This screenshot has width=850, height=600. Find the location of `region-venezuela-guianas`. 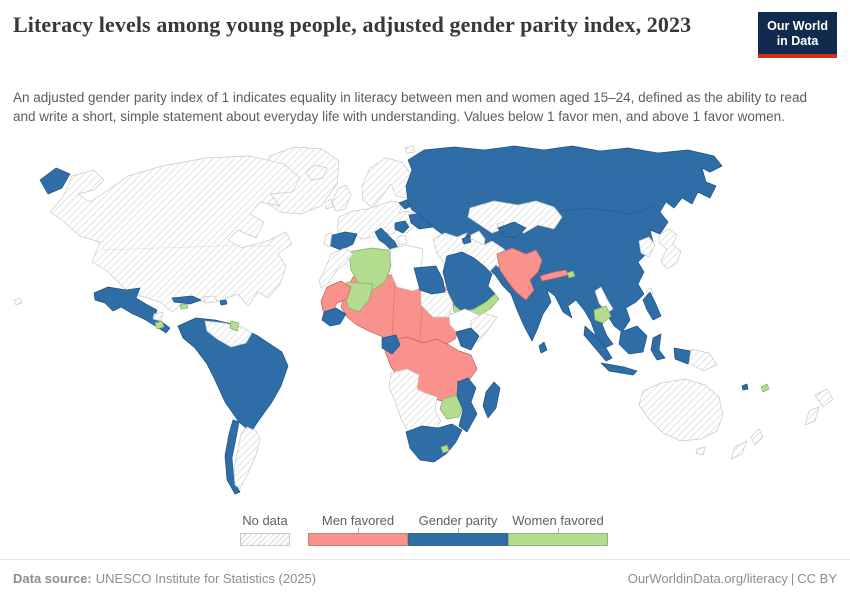

region-venezuela-guianas is located at coordinates (228, 334).